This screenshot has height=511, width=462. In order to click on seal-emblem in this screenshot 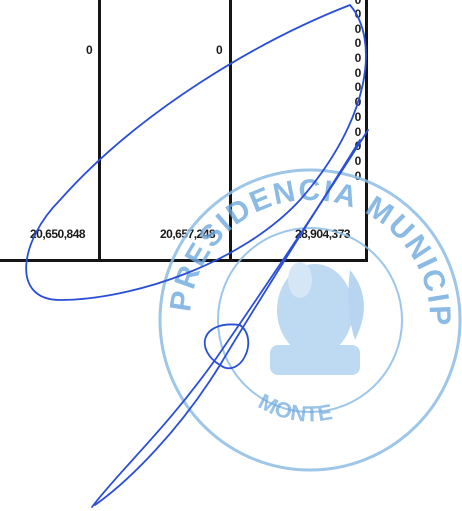, I will do `click(317, 318)`.